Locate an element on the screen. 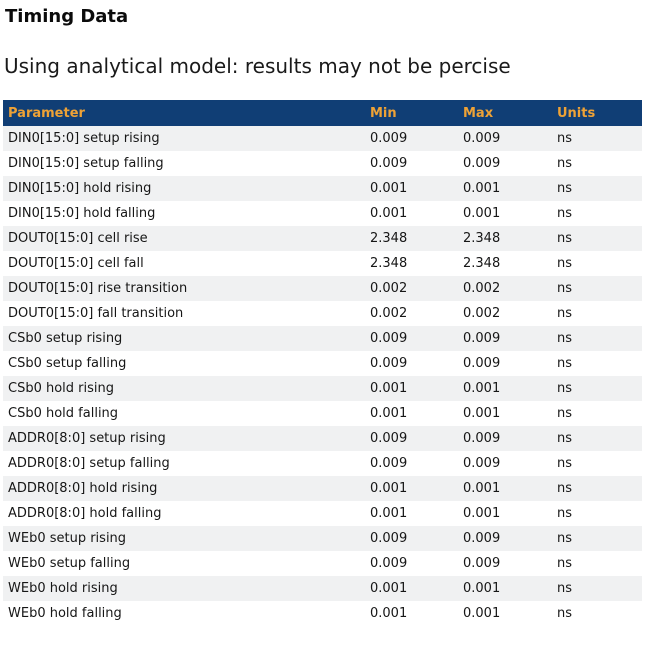 The image size is (650, 646). table-row: DOUT0[15:0] rise transition 0.002 0.002 ns is located at coordinates (322, 288).